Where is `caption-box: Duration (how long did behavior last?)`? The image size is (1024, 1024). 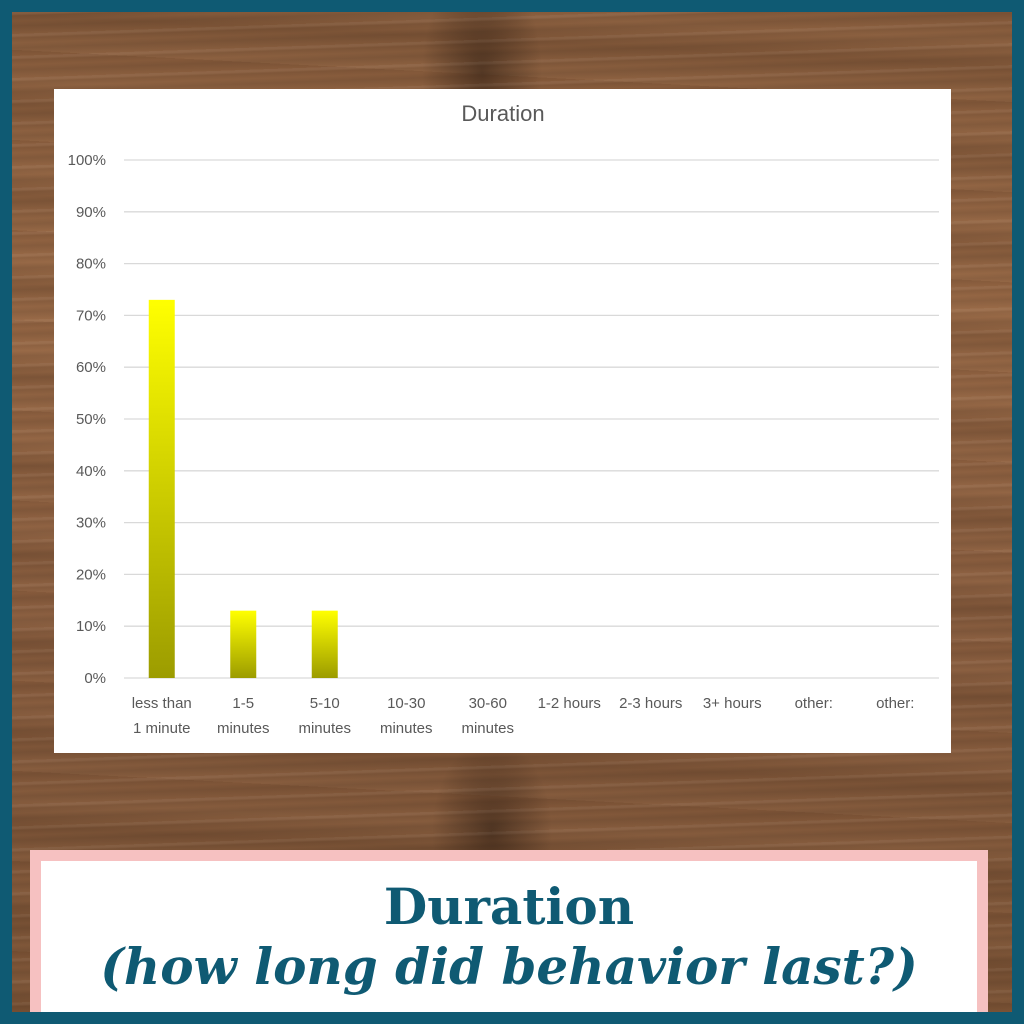 caption-box: Duration (how long did behavior last?) is located at coordinates (509, 931).